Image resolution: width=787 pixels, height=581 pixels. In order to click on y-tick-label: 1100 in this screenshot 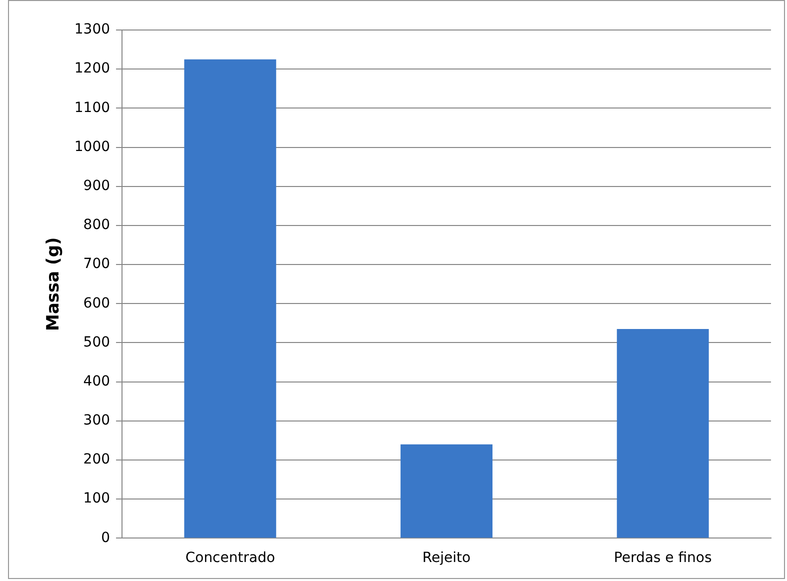, I will do `click(92, 108)`.